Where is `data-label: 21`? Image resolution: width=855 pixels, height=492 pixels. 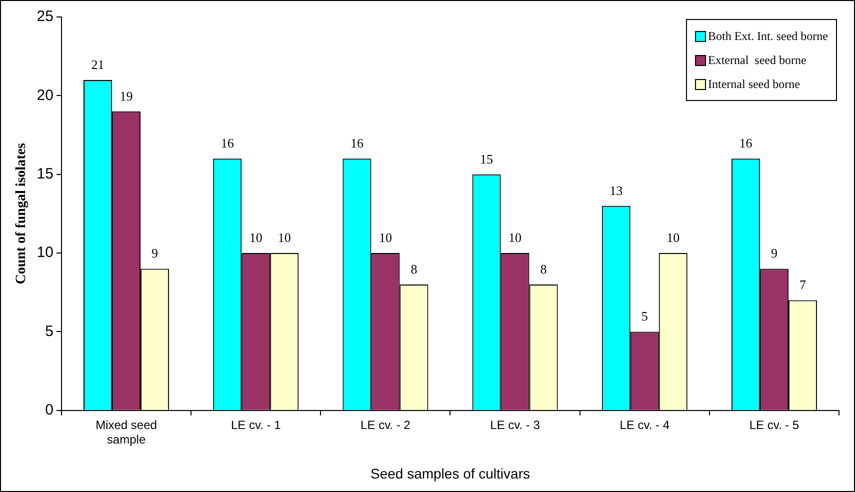
data-label: 21 is located at coordinates (97, 64).